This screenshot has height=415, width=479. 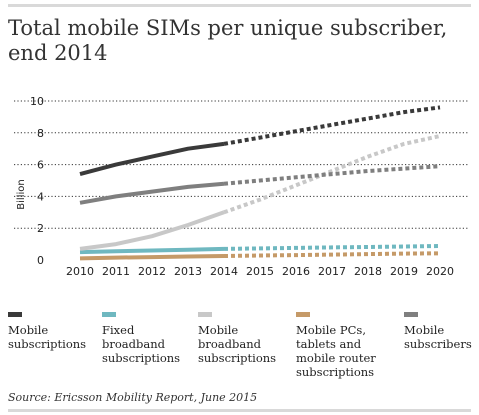 What do you see at coordinates (440, 271) in the screenshot?
I see `x-tick-label: 2020` at bounding box center [440, 271].